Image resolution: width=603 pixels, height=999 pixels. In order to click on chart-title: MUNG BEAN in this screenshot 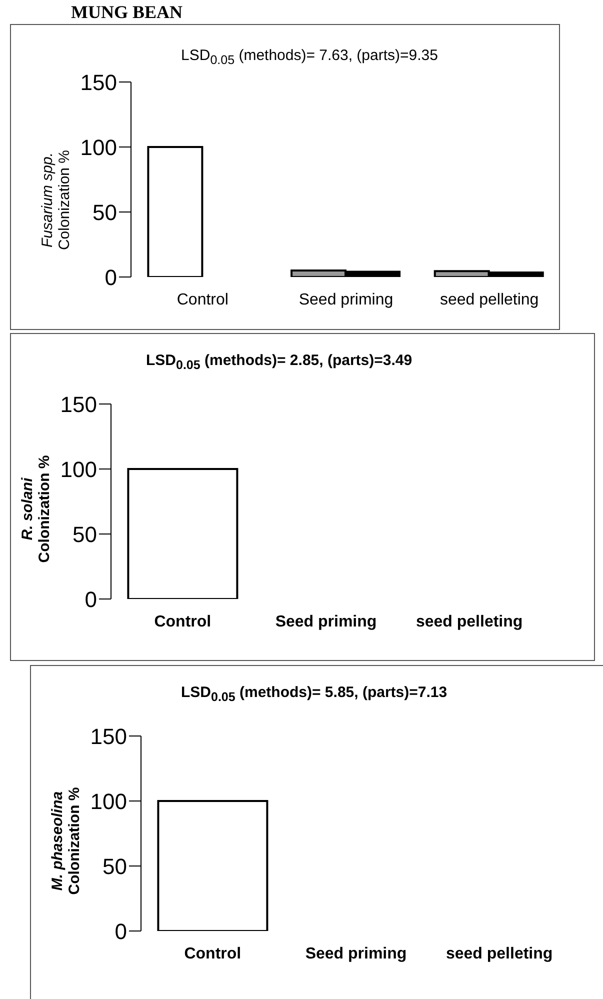, I will do `click(126, 12)`.